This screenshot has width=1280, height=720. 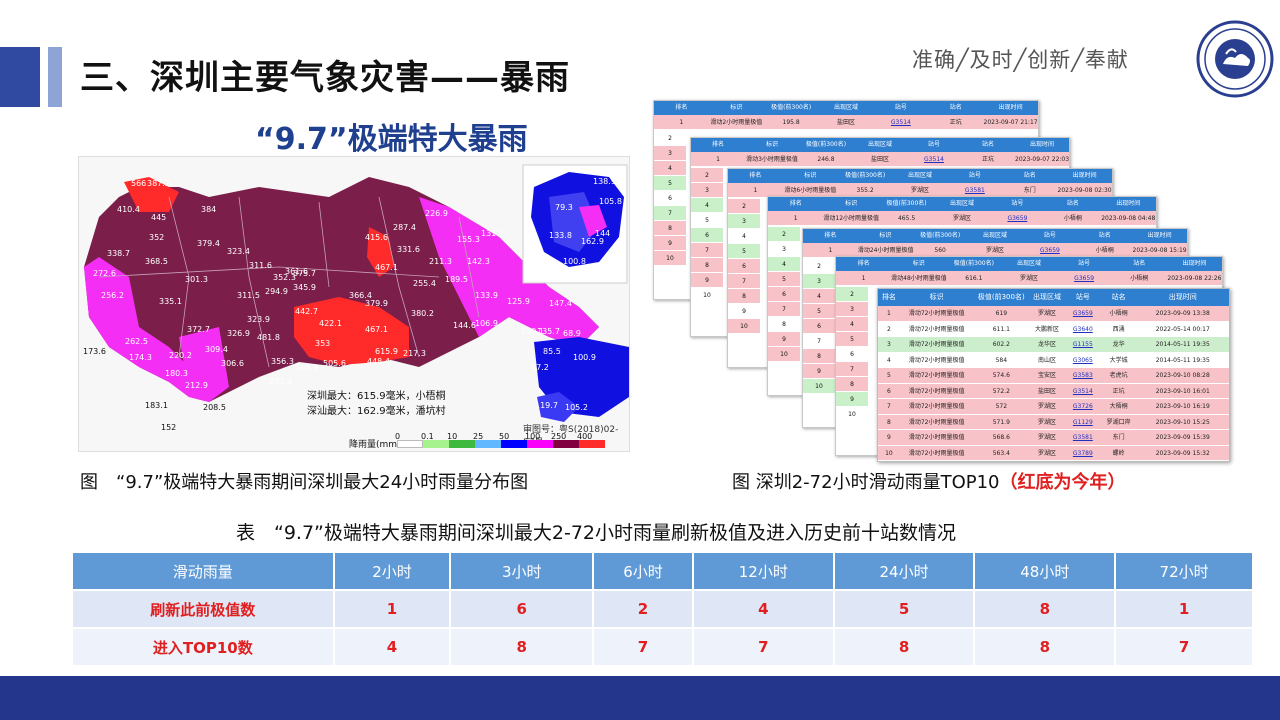 I want to click on stats-value-cell: 6, so click(x=522, y=609).